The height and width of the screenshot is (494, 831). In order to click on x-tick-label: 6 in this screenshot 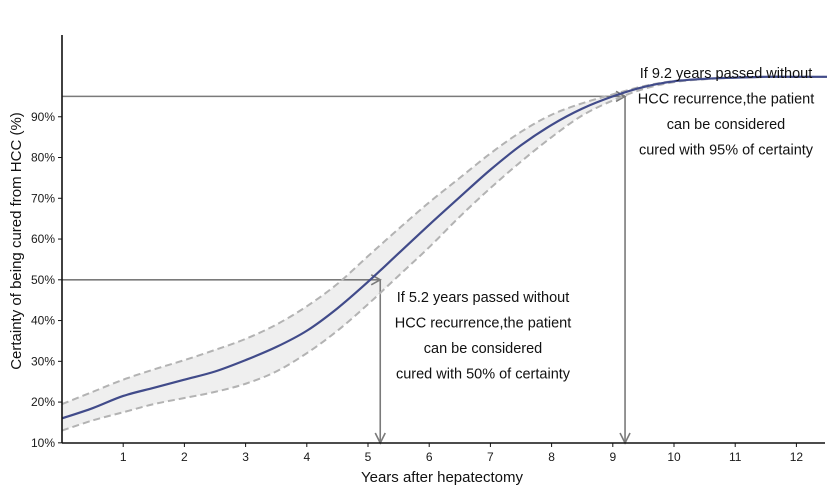, I will do `click(429, 457)`.